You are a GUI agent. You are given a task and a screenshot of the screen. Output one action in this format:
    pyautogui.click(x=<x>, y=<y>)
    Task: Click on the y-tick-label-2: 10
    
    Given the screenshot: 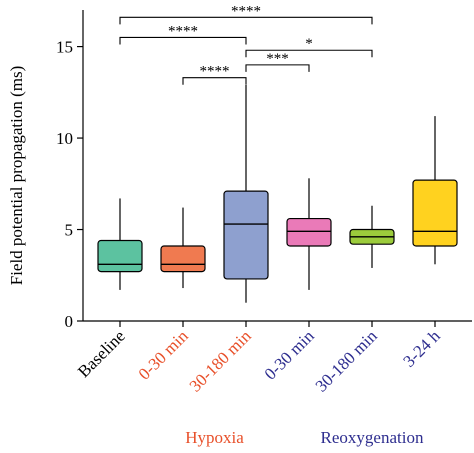 What is the action you would take?
    pyautogui.click(x=64, y=138)
    